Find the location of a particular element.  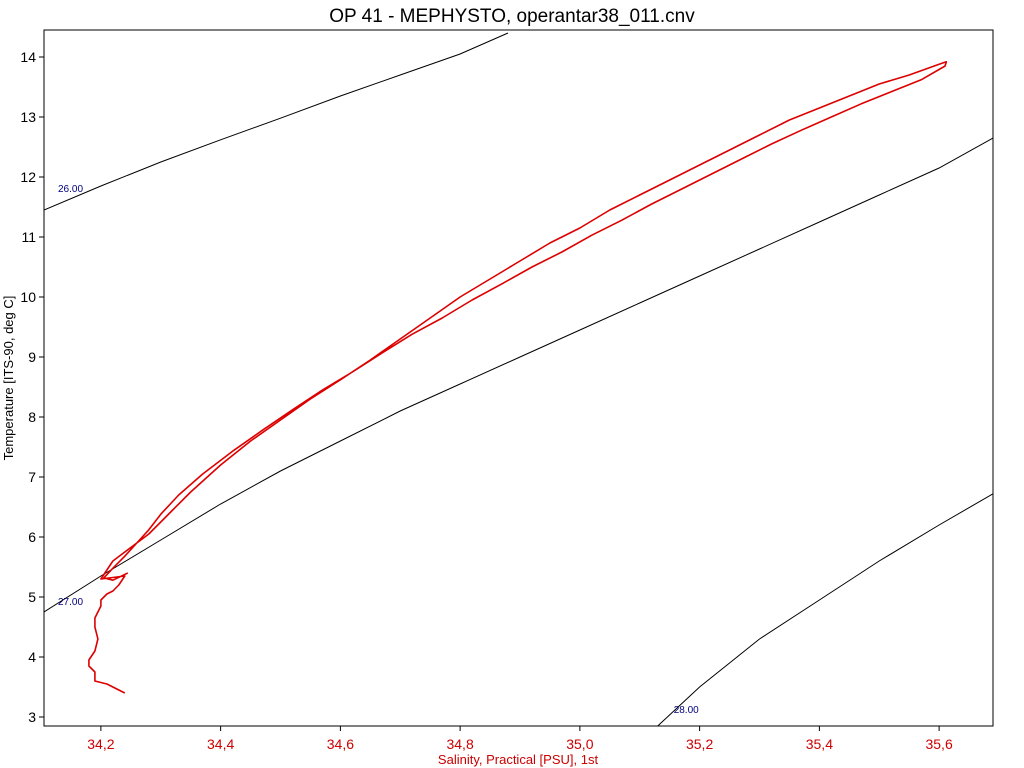

y-tick-label: 6 is located at coordinates (32, 537).